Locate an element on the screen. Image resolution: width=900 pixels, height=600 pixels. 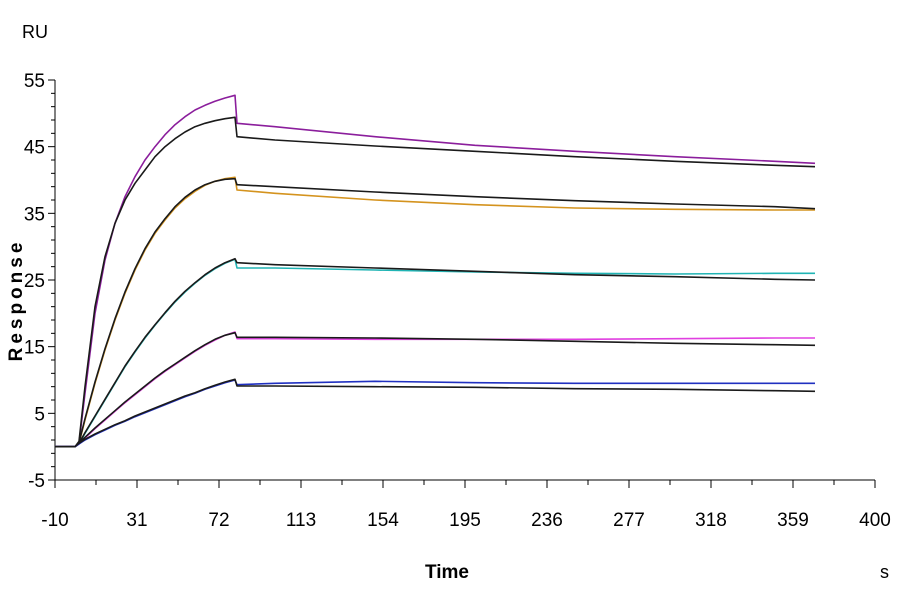
x-tick-label: 400 is located at coordinates (875, 520).